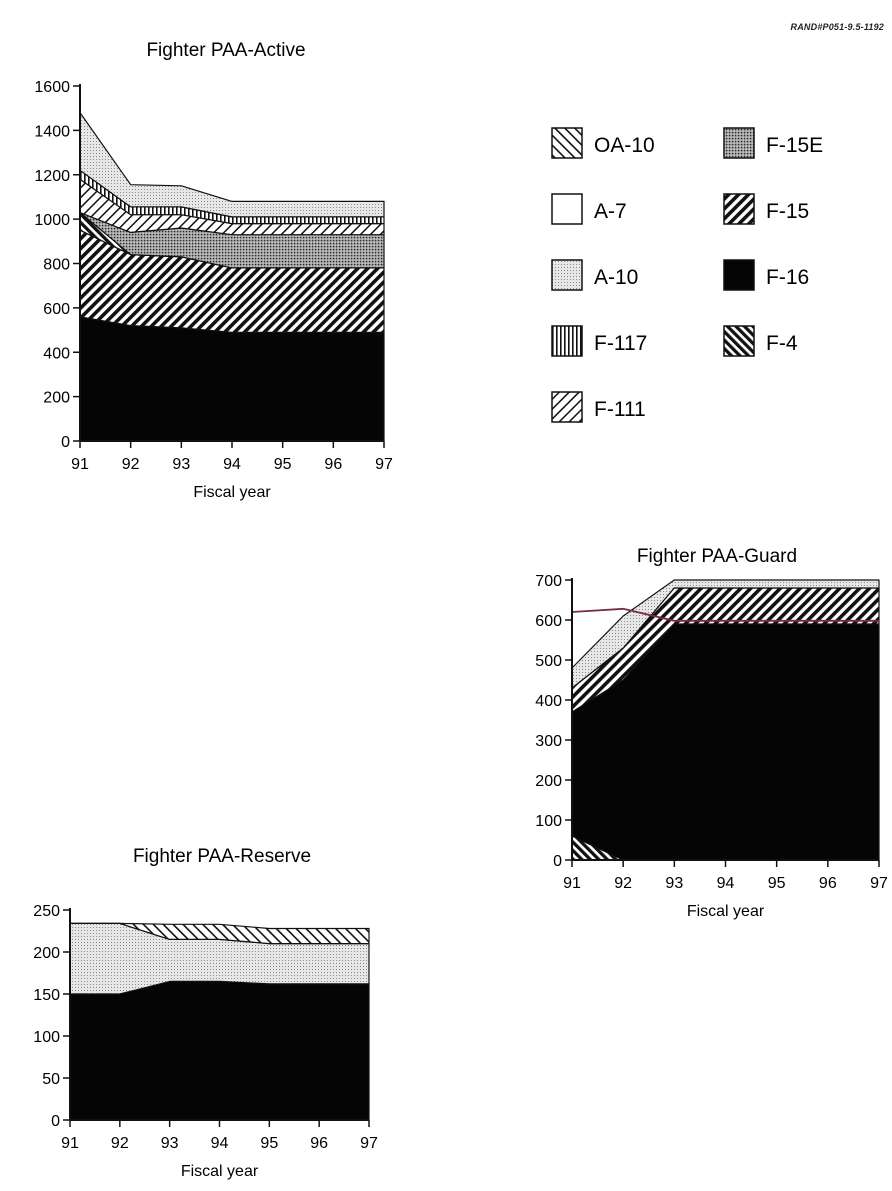 The width and height of the screenshot is (892, 1191). I want to click on legend-item-a-10: A-10, so click(594, 275).